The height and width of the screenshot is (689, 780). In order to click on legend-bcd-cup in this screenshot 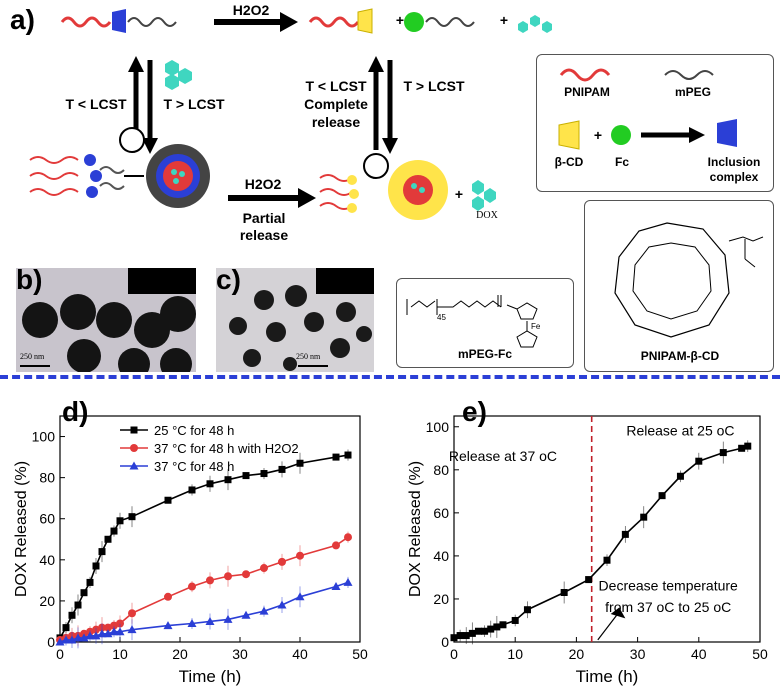, I will do `click(569, 135)`.